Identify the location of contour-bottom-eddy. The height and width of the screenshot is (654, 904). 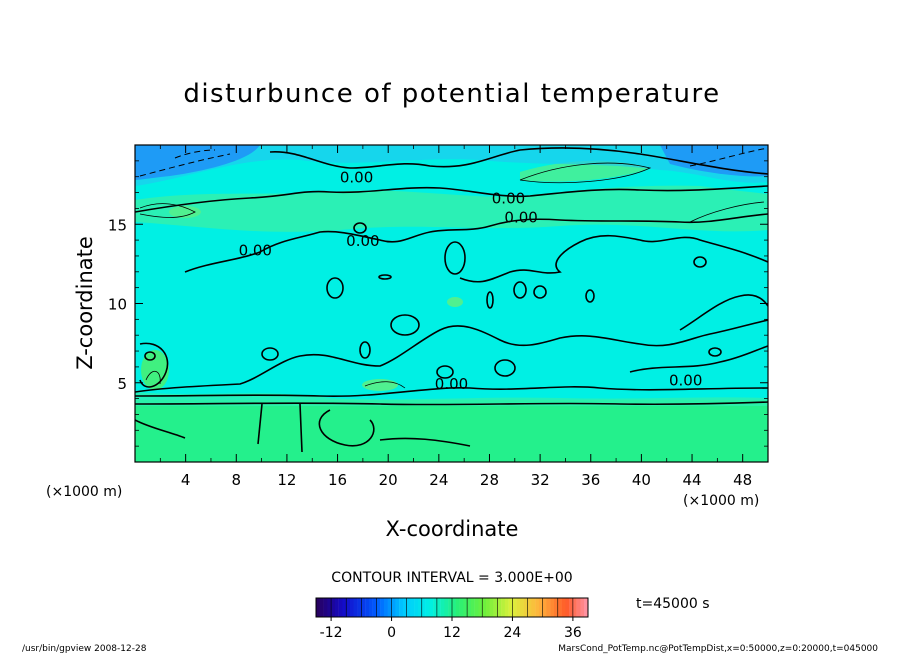
(346, 428).